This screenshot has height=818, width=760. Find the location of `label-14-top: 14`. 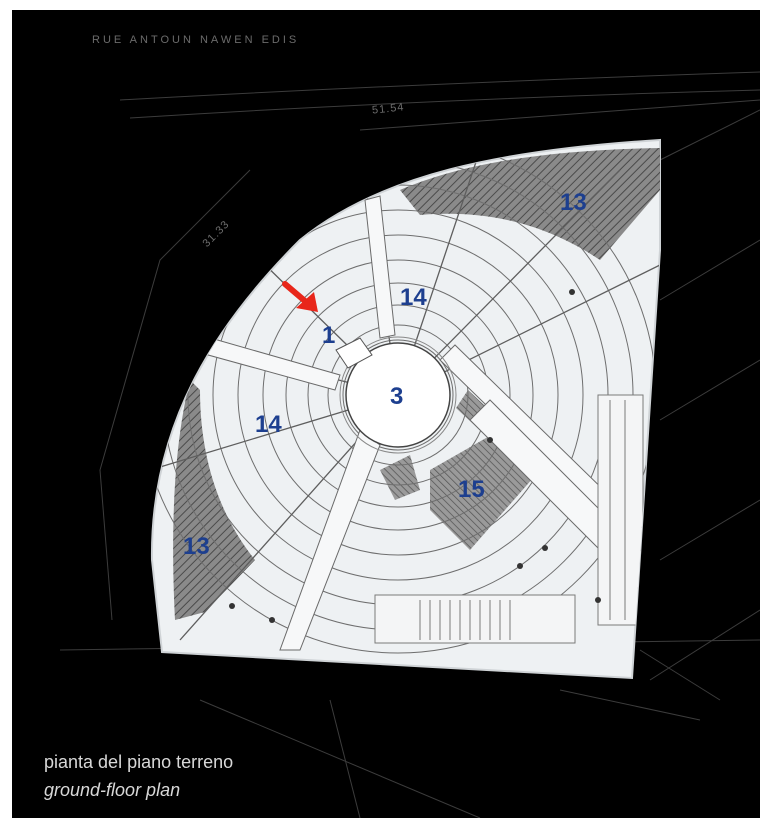

label-14-top: 14 is located at coordinates (413, 297).